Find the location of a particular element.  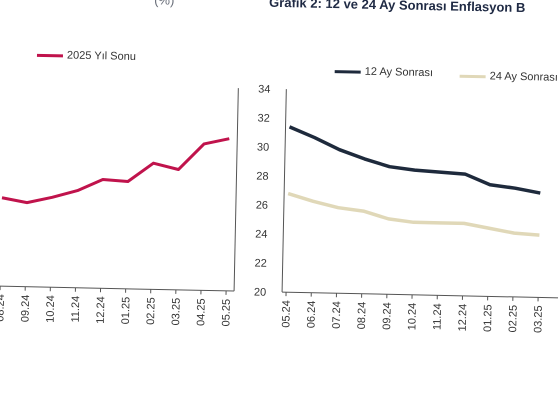

left-x-tick-label: 05.25 is located at coordinates (226, 313).